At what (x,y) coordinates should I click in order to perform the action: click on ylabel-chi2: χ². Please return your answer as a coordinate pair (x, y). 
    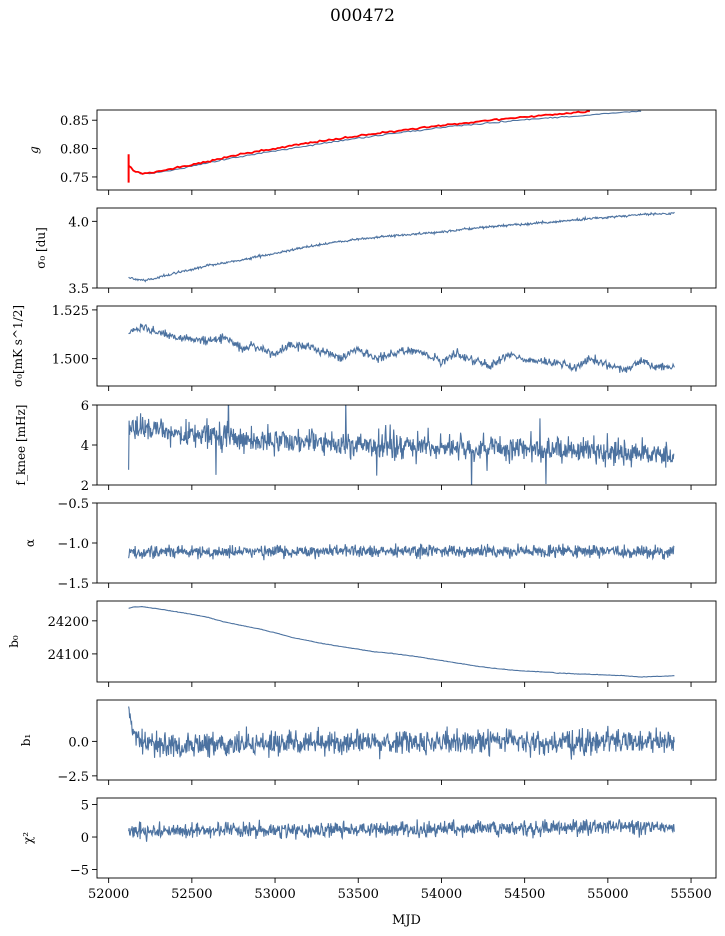
    Looking at the image, I should click on (28, 838).